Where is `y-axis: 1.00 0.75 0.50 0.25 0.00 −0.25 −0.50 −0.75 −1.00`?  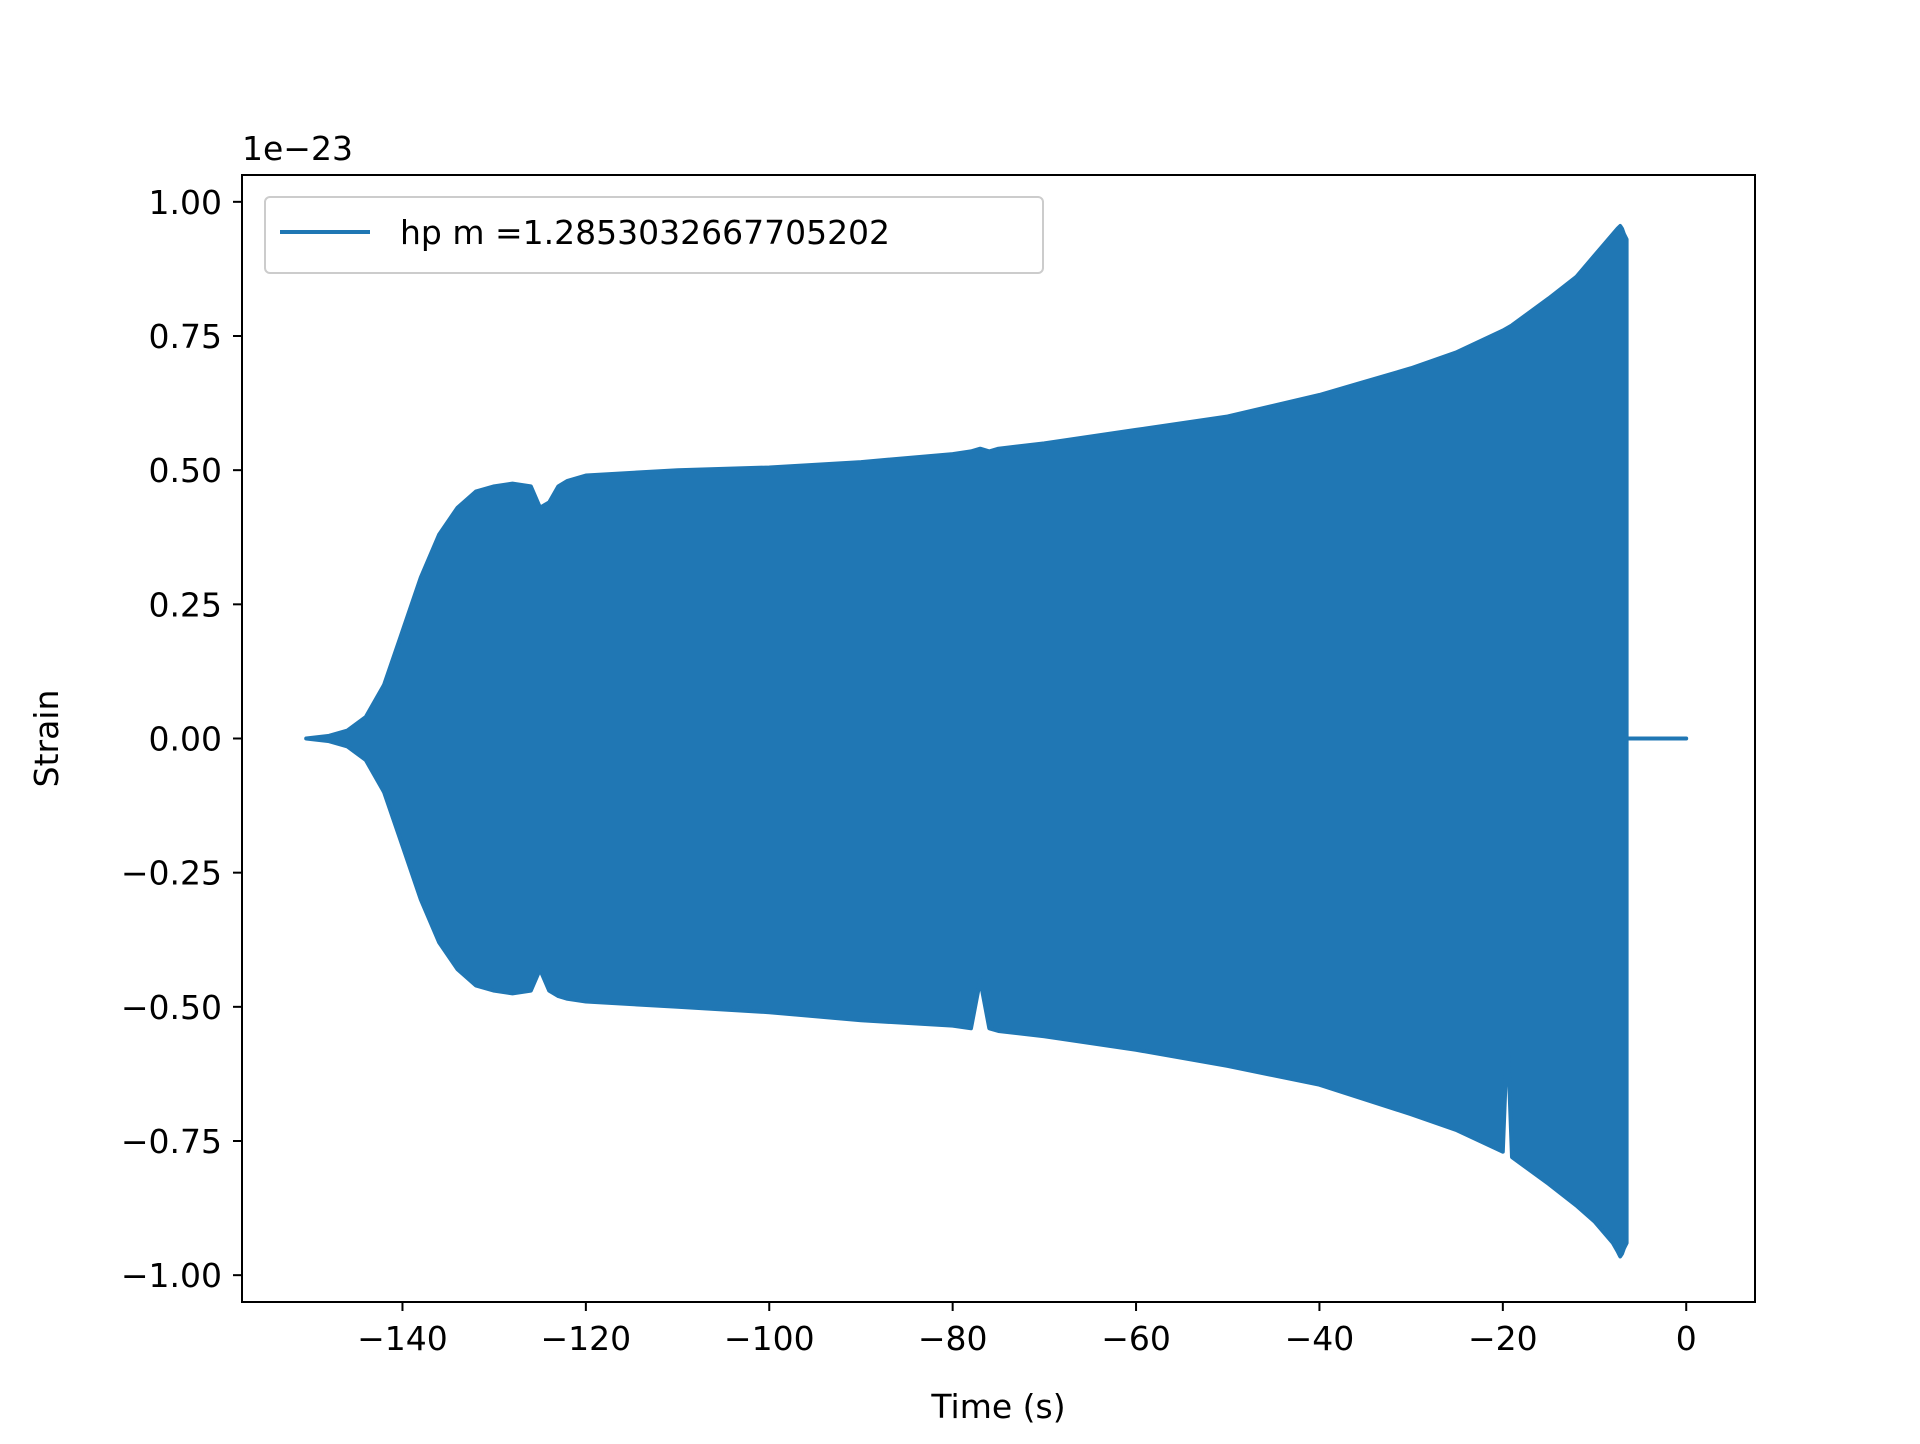 y-axis: 1.00 0.75 0.50 0.25 0.00 −0.25 −0.50 −0.75 −1.00 is located at coordinates (181, 739).